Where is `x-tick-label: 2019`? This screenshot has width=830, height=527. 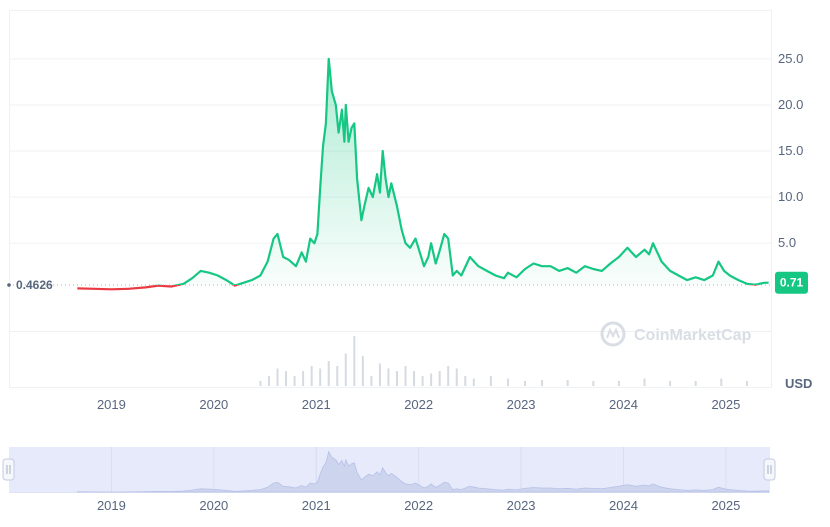 x-tick-label: 2019 is located at coordinates (111, 404).